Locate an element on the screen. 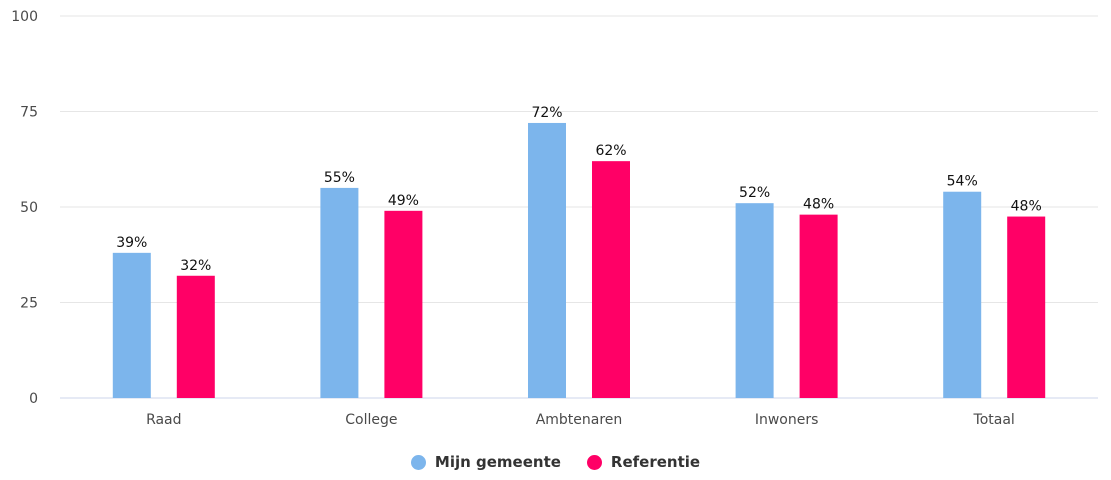 The height and width of the screenshot is (480, 1111). data-label: 72% is located at coordinates (546, 113).